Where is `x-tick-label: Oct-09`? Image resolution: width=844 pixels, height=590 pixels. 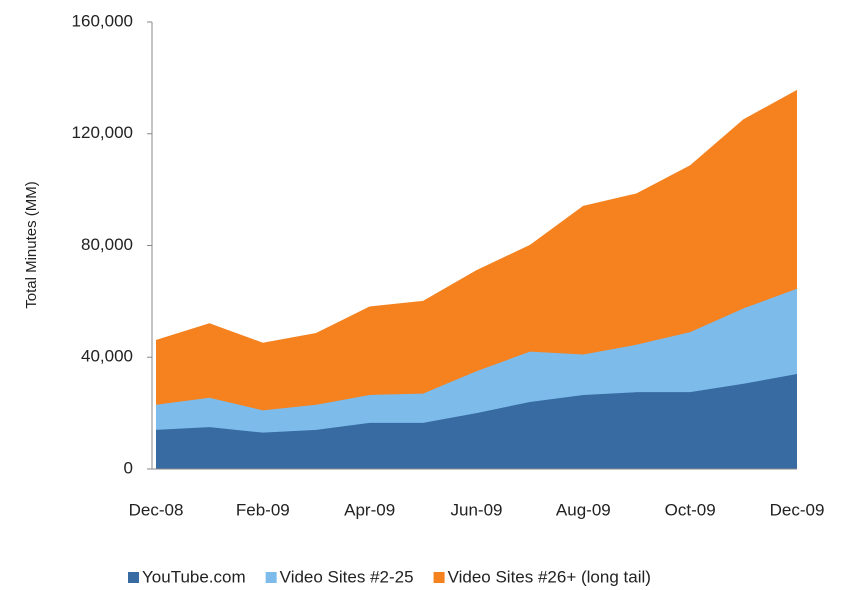
x-tick-label: Oct-09 is located at coordinates (690, 509).